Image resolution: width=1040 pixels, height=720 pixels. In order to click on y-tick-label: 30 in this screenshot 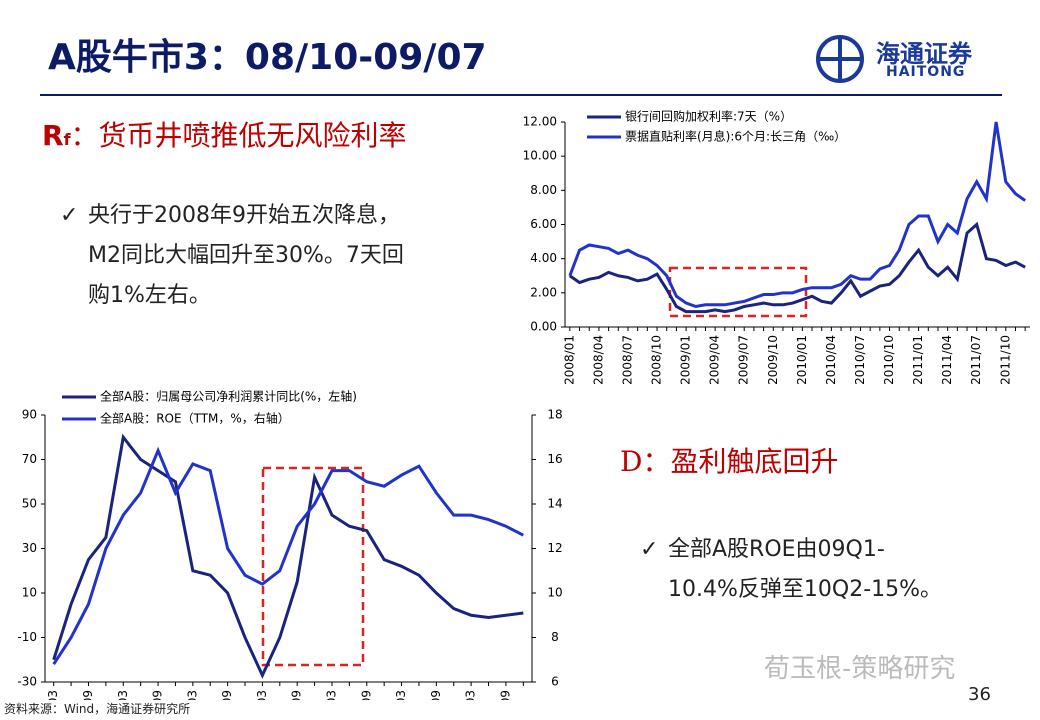, I will do `click(29, 548)`.